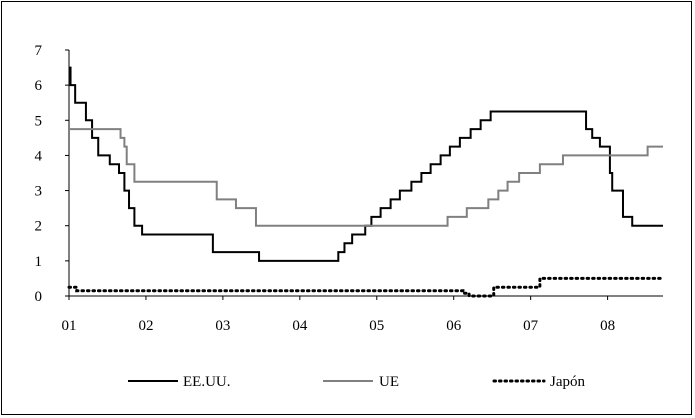 This screenshot has width=695, height=418. Describe the element at coordinates (39, 86) in the screenshot. I see `y-tick-label: 6` at that location.